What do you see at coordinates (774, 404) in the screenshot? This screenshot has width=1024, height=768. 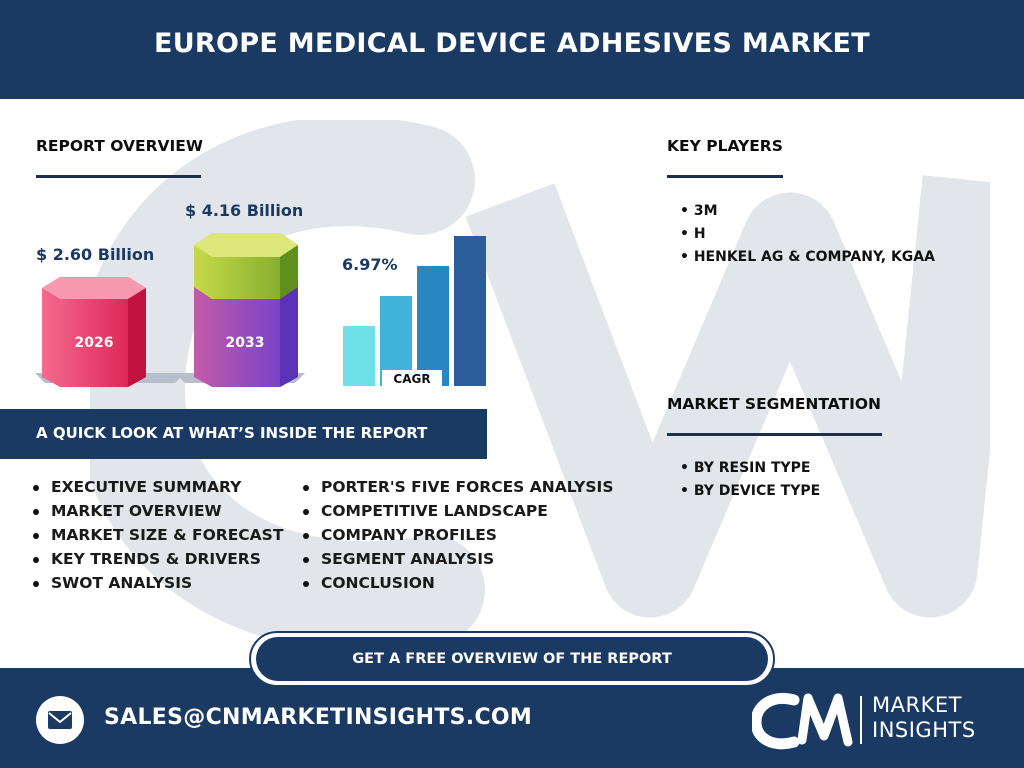 I see `market-segmentation-title: MARKET SEGMENTATION` at bounding box center [774, 404].